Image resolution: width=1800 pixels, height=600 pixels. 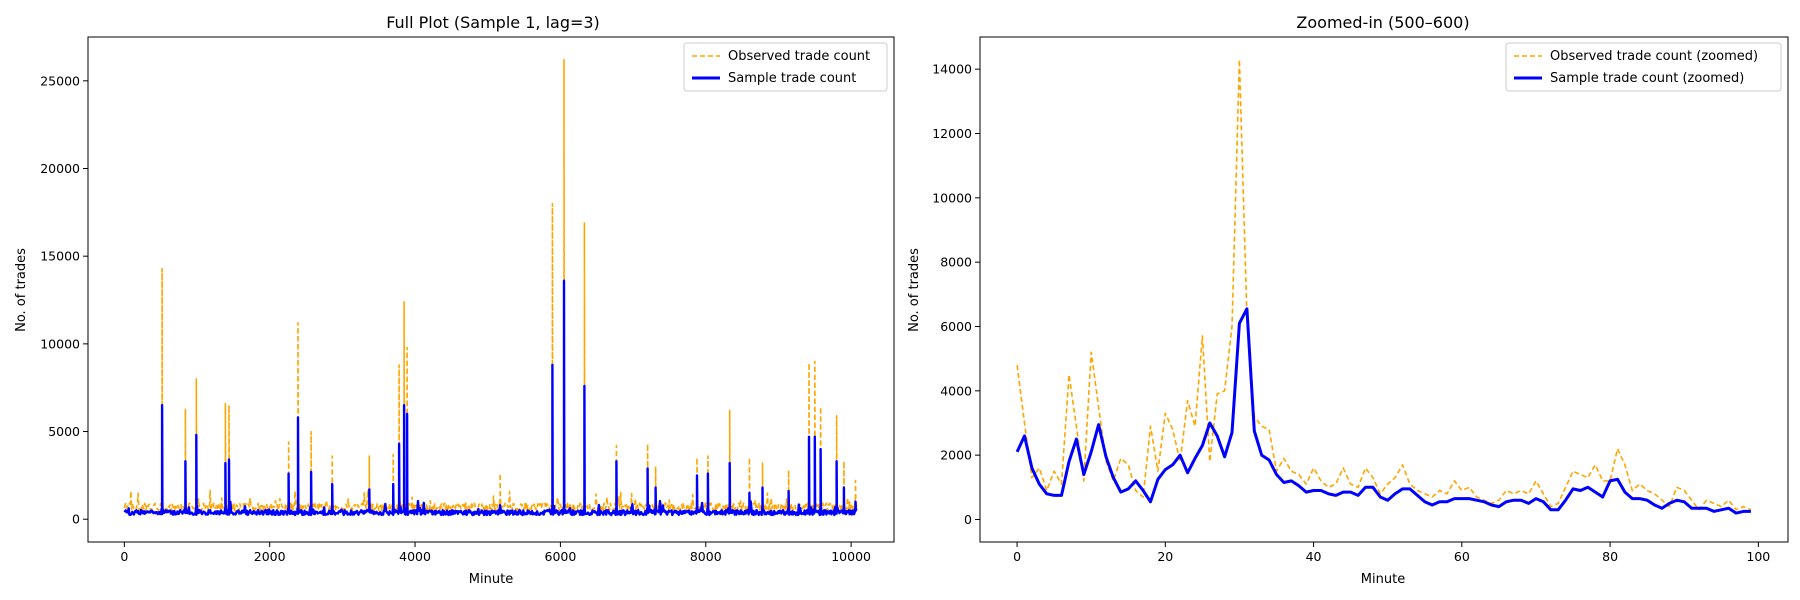 What do you see at coordinates (270, 556) in the screenshot?
I see `full-plot-x-tick-label: 2000` at bounding box center [270, 556].